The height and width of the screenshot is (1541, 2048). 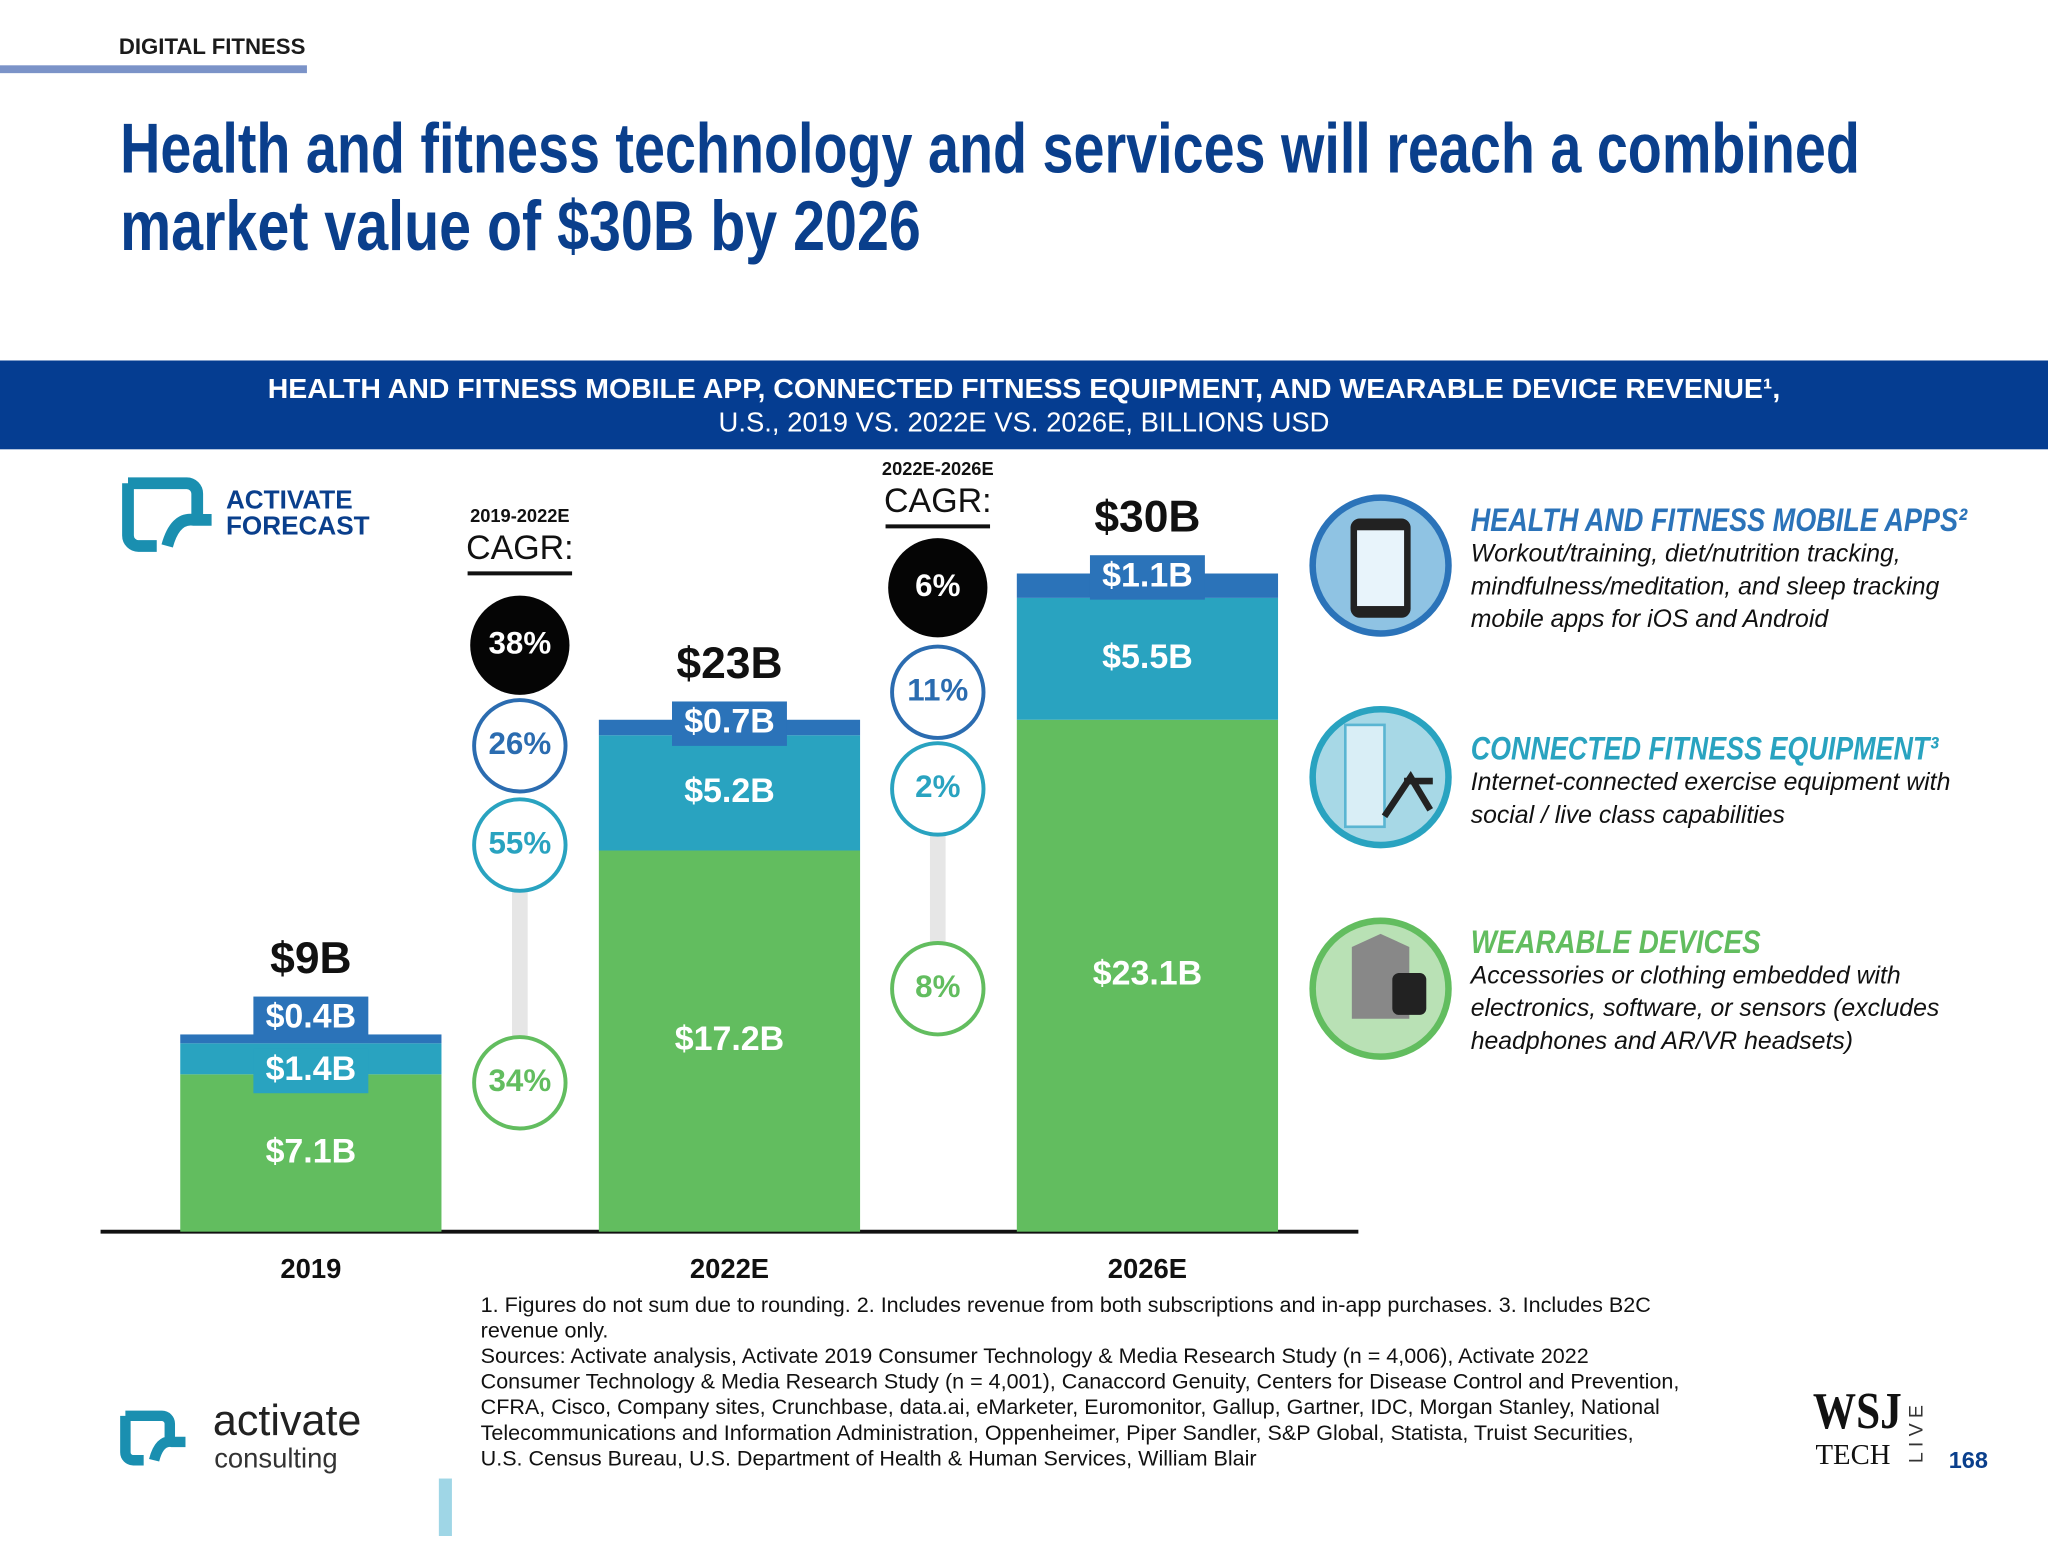 I want to click on company-mark, so click(x=153, y=1438).